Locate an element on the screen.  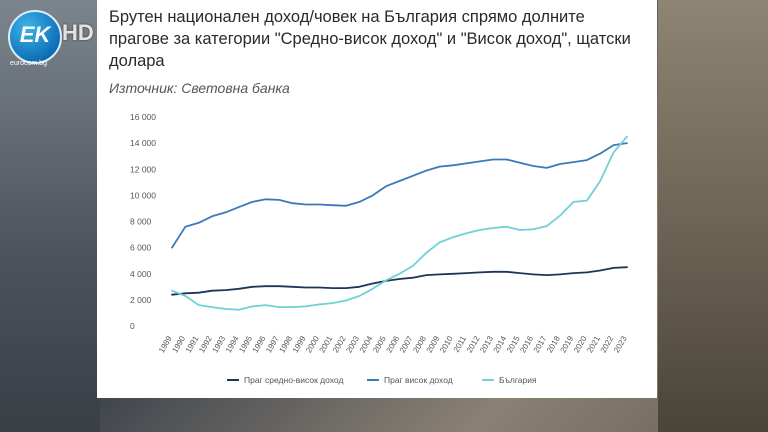
x-tick-label: 2023 is located at coordinates (620, 344).